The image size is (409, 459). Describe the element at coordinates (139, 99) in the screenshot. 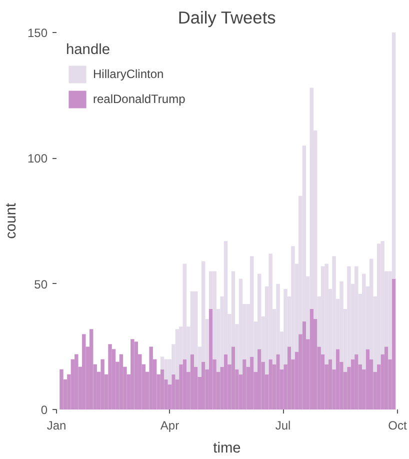

I see `legend-label: realDonaldTrump` at that location.